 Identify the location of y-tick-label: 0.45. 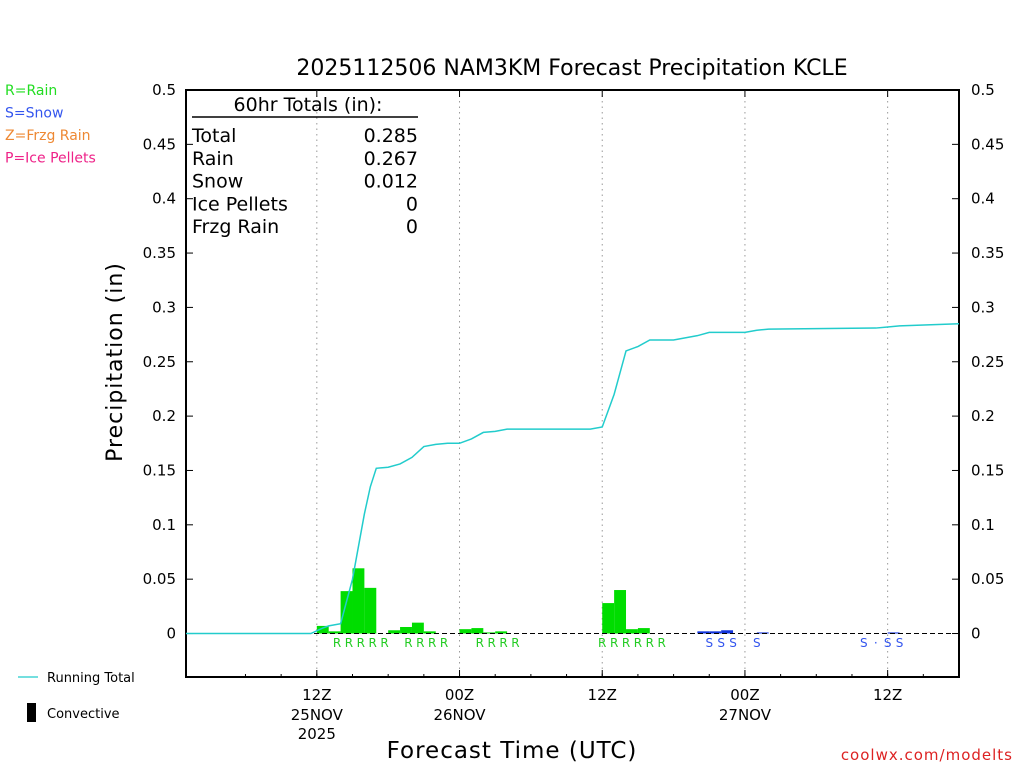
(159, 144).